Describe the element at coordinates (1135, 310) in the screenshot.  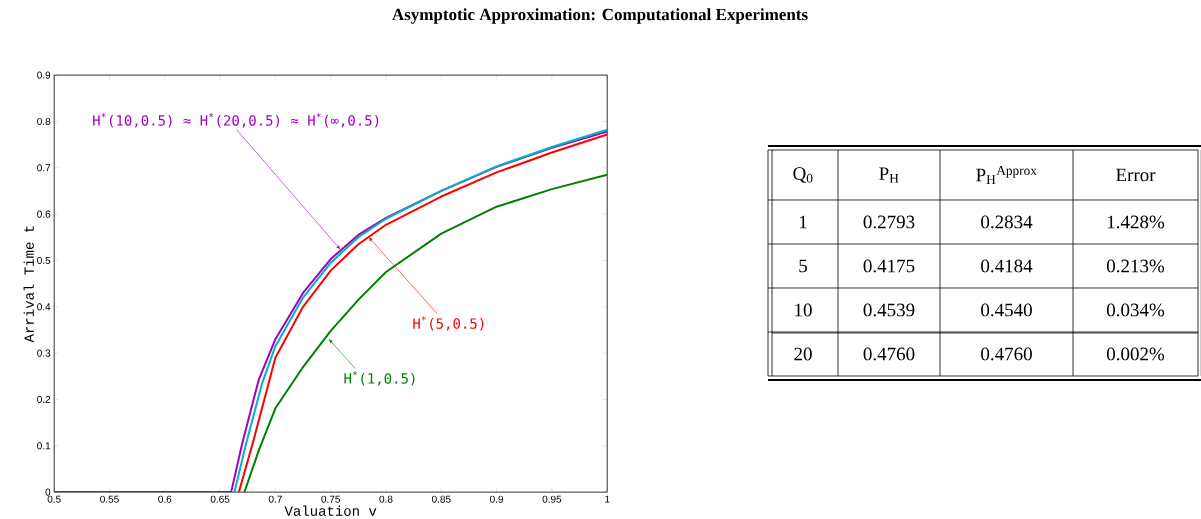
I see `text: 0.034%` at that location.